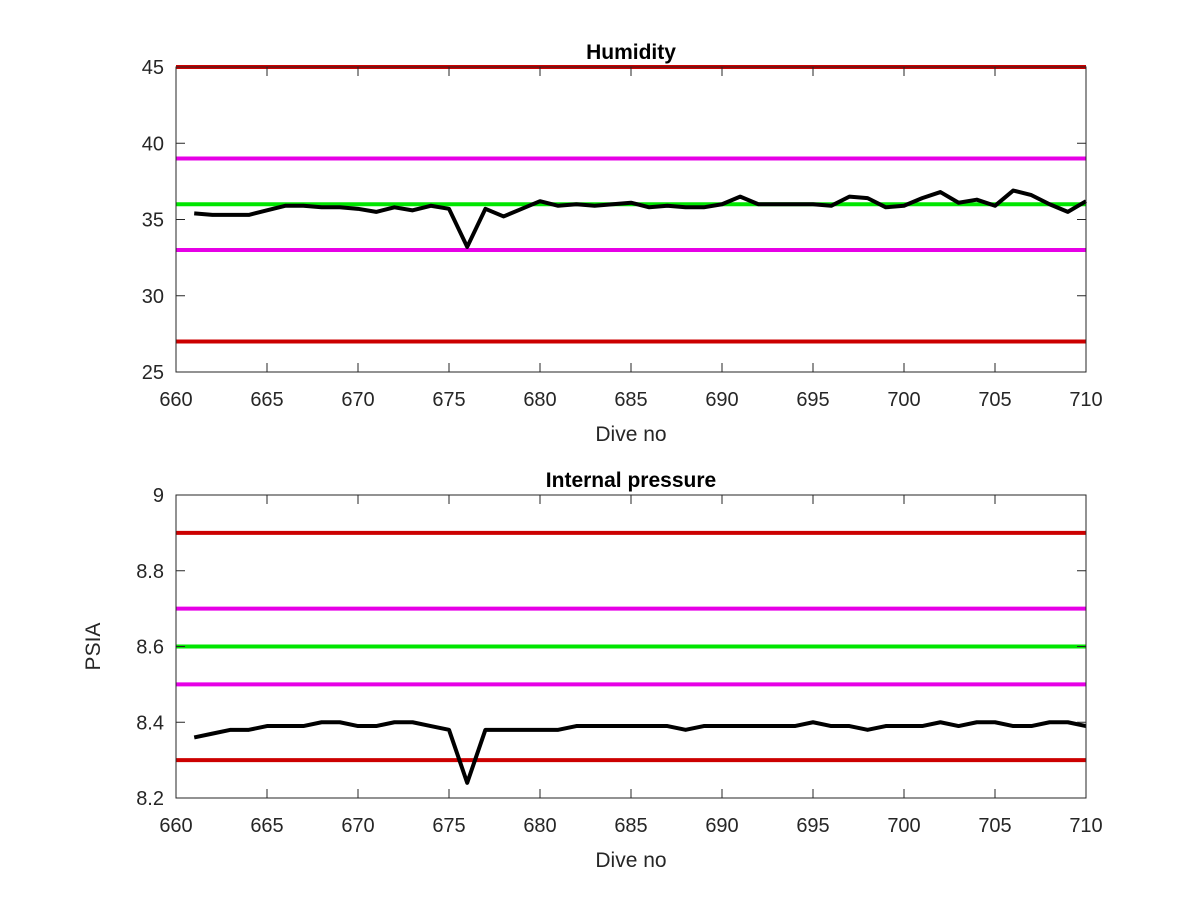 This screenshot has height=900, width=1200. I want to click on humidity-x-tick-label: 665, so click(266, 400).